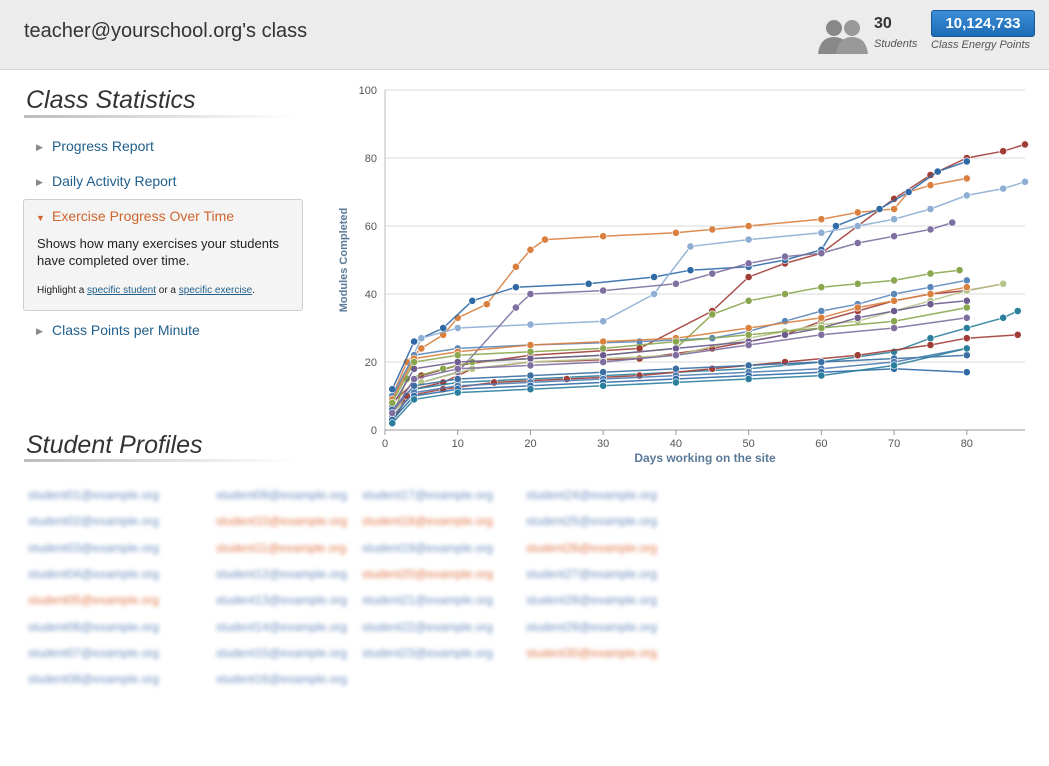 The width and height of the screenshot is (1049, 766). What do you see at coordinates (371, 227) in the screenshot?
I see `y-tick-label: 60` at bounding box center [371, 227].